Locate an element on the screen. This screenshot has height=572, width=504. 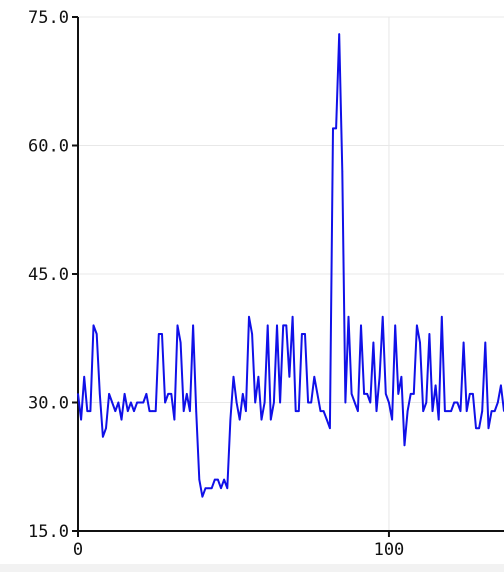
y-tick-label: 45.0 is located at coordinates (48, 275).